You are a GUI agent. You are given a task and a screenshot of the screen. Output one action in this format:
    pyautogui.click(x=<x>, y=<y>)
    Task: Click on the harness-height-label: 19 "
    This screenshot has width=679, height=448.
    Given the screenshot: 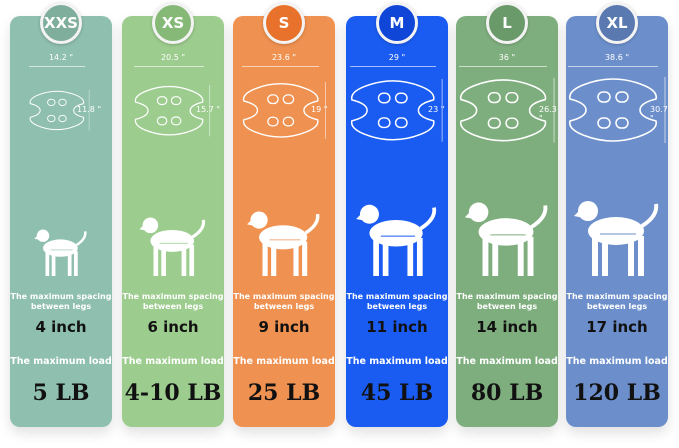 What is the action you would take?
    pyautogui.click(x=319, y=109)
    